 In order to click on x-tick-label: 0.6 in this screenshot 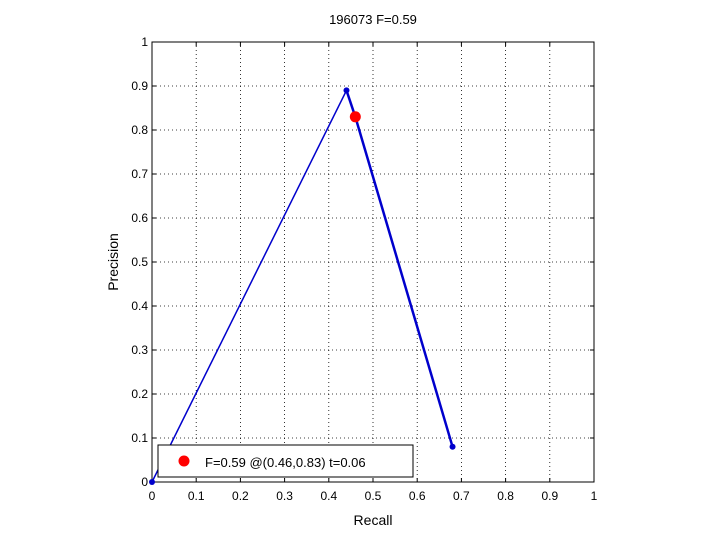, I will do `click(417, 496)`.